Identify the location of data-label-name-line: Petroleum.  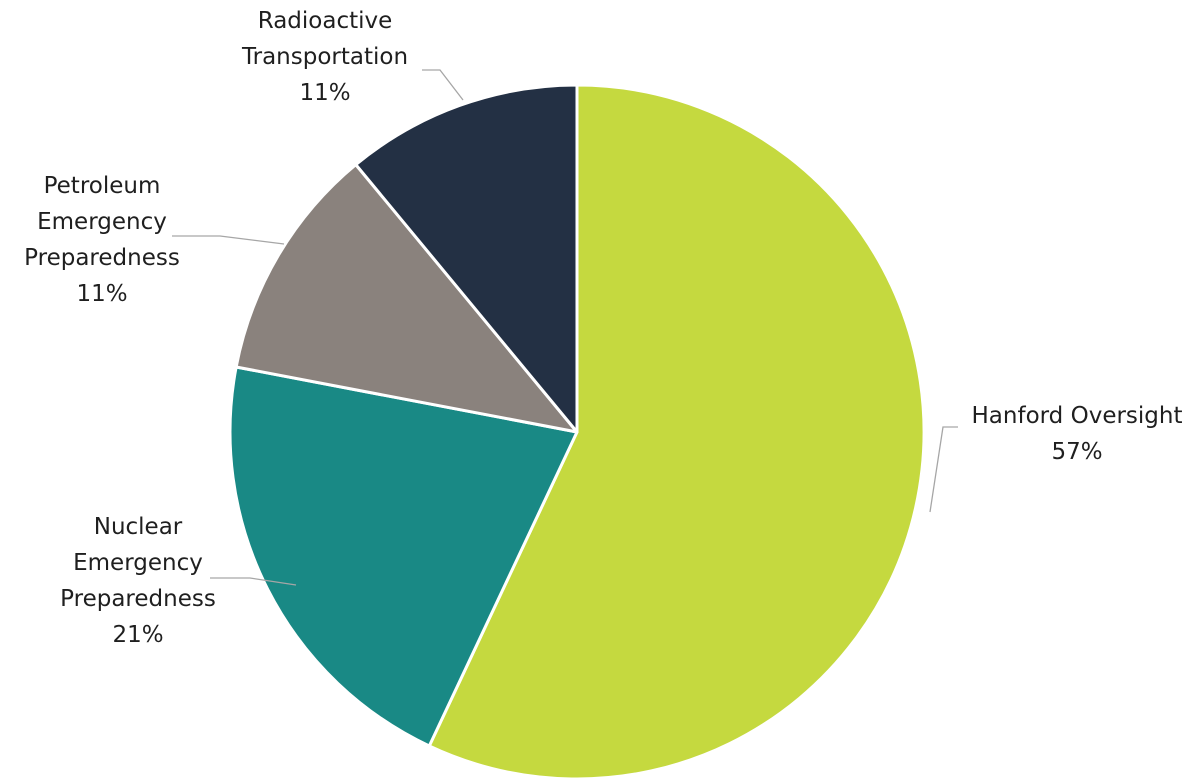
(102, 186).